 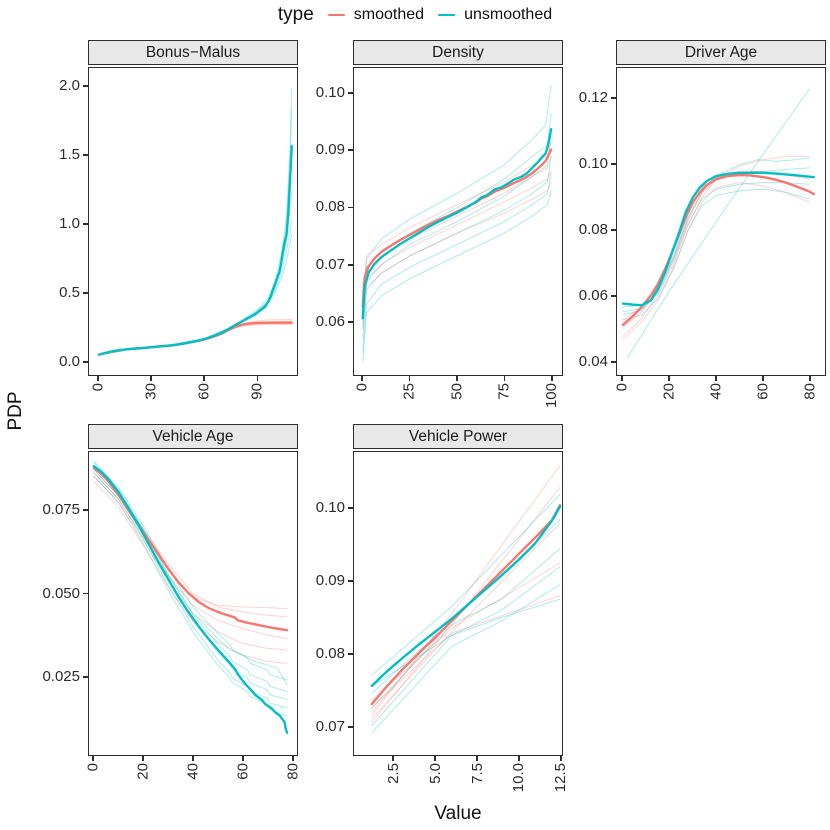 I want to click on x-axis-title: Value, so click(x=458, y=813).